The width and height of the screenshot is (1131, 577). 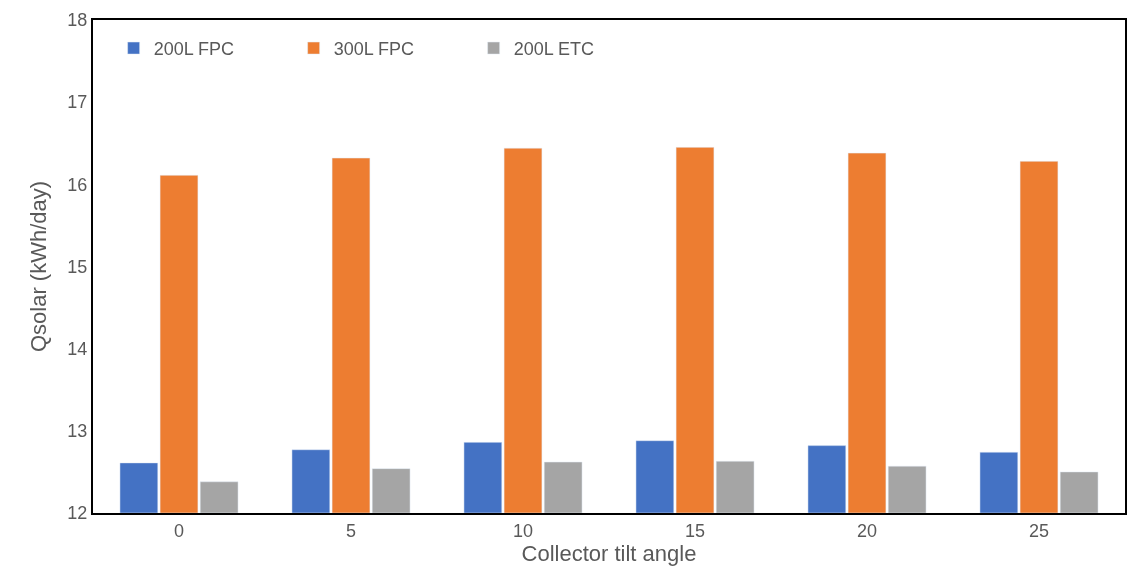 I want to click on y-tick-label: 18, so click(x=77, y=20).